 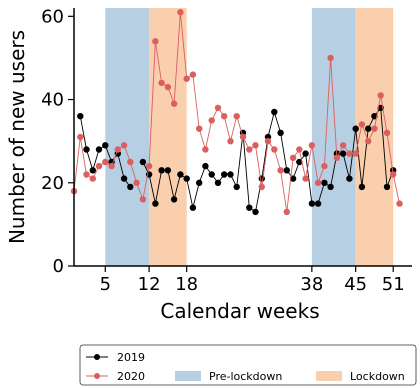 I want to click on legend-lockdown-patch, so click(x=329, y=376).